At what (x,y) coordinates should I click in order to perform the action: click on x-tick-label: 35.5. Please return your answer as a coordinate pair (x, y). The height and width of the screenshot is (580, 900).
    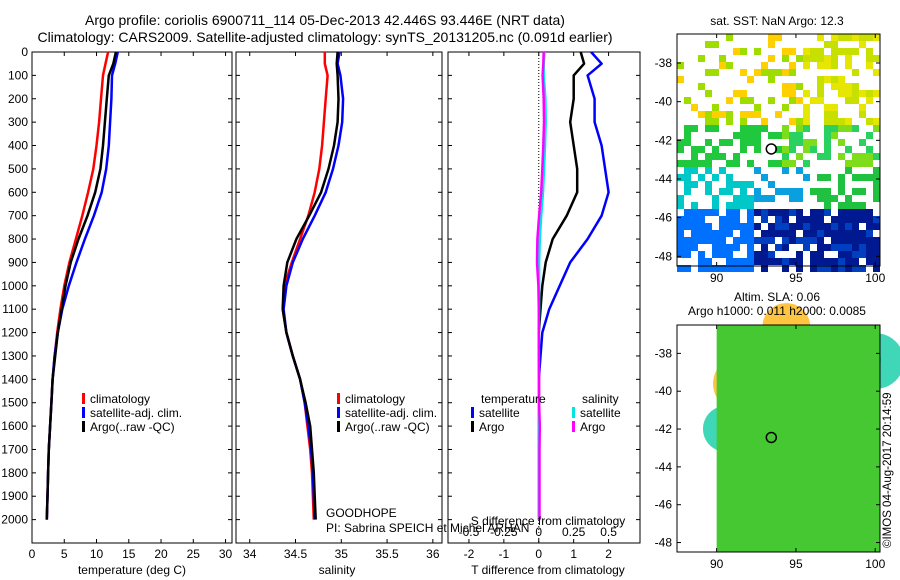
    Looking at the image, I should click on (387, 554).